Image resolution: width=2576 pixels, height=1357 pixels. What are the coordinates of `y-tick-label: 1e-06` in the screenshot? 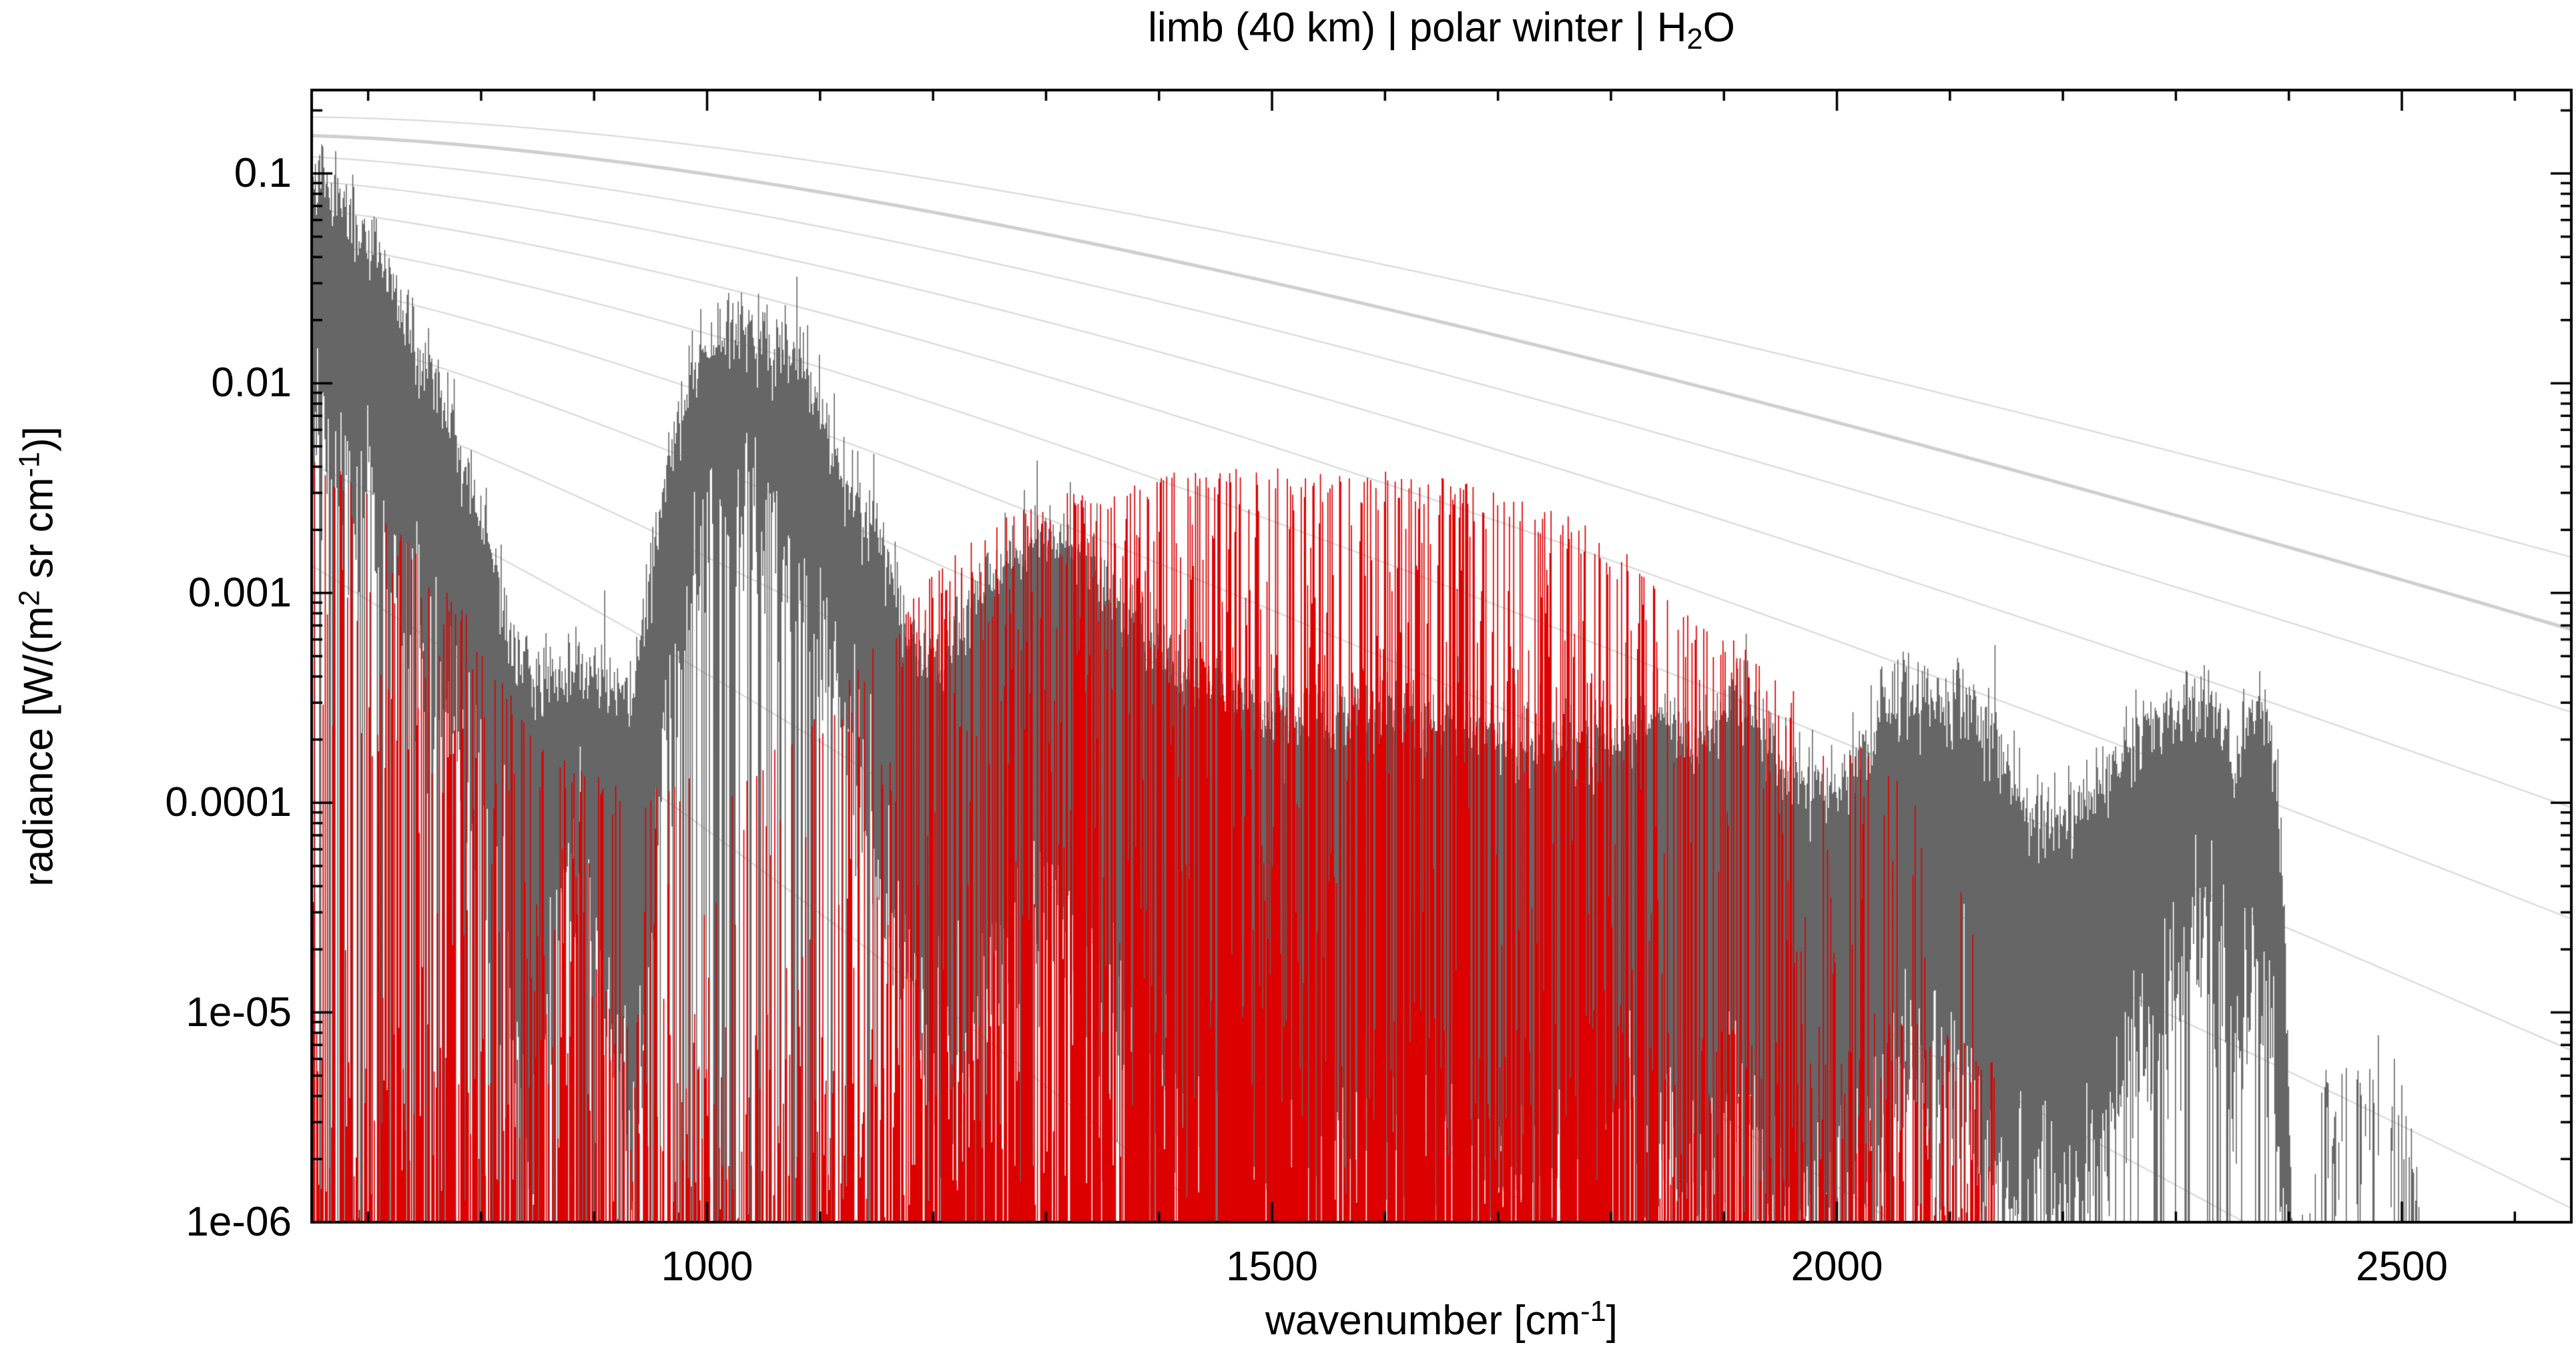 It's located at (239, 1222).